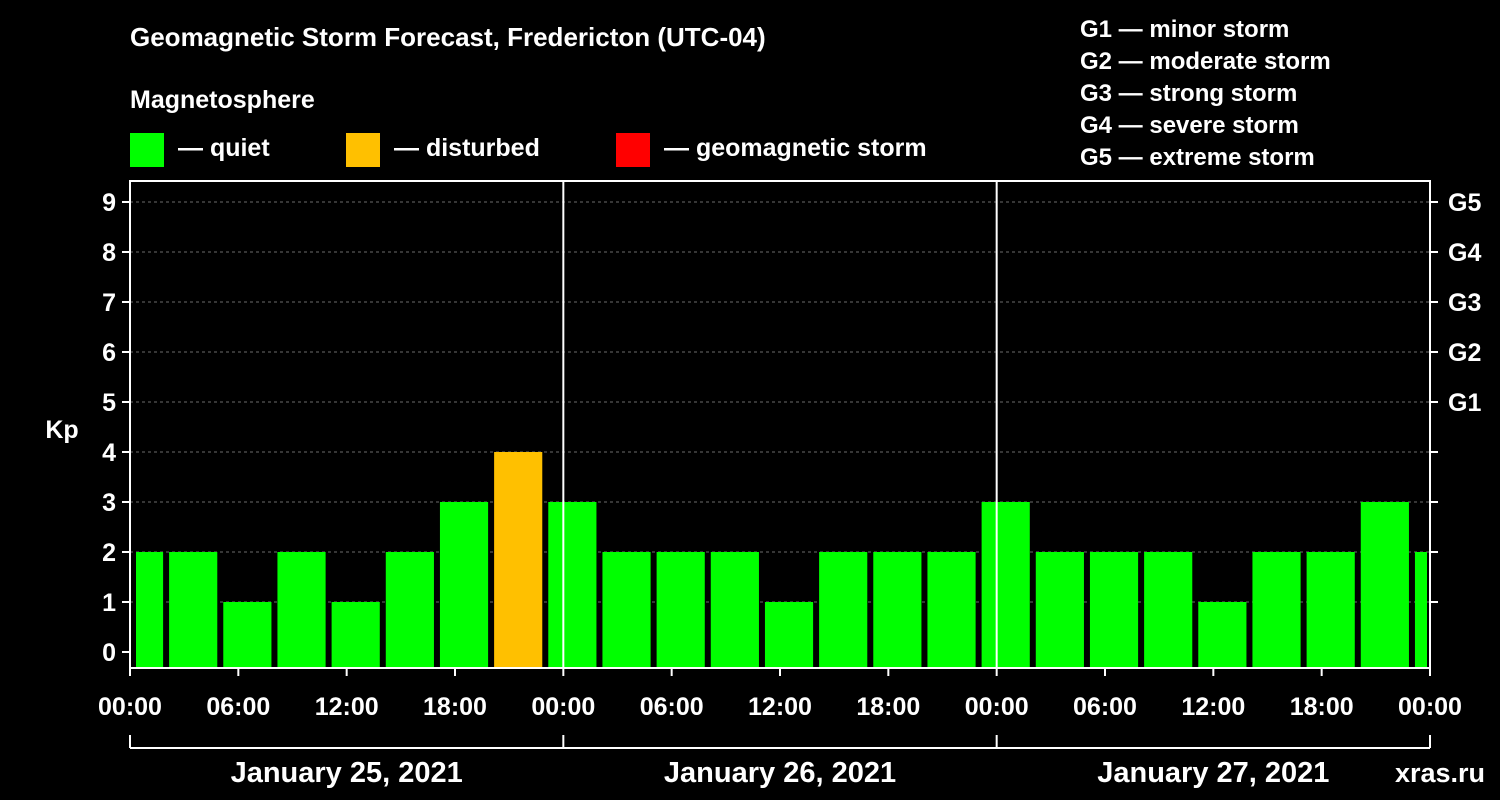 The height and width of the screenshot is (800, 1500). Describe the element at coordinates (467, 148) in the screenshot. I see `legend-label-disturbed: — disturbed` at that location.